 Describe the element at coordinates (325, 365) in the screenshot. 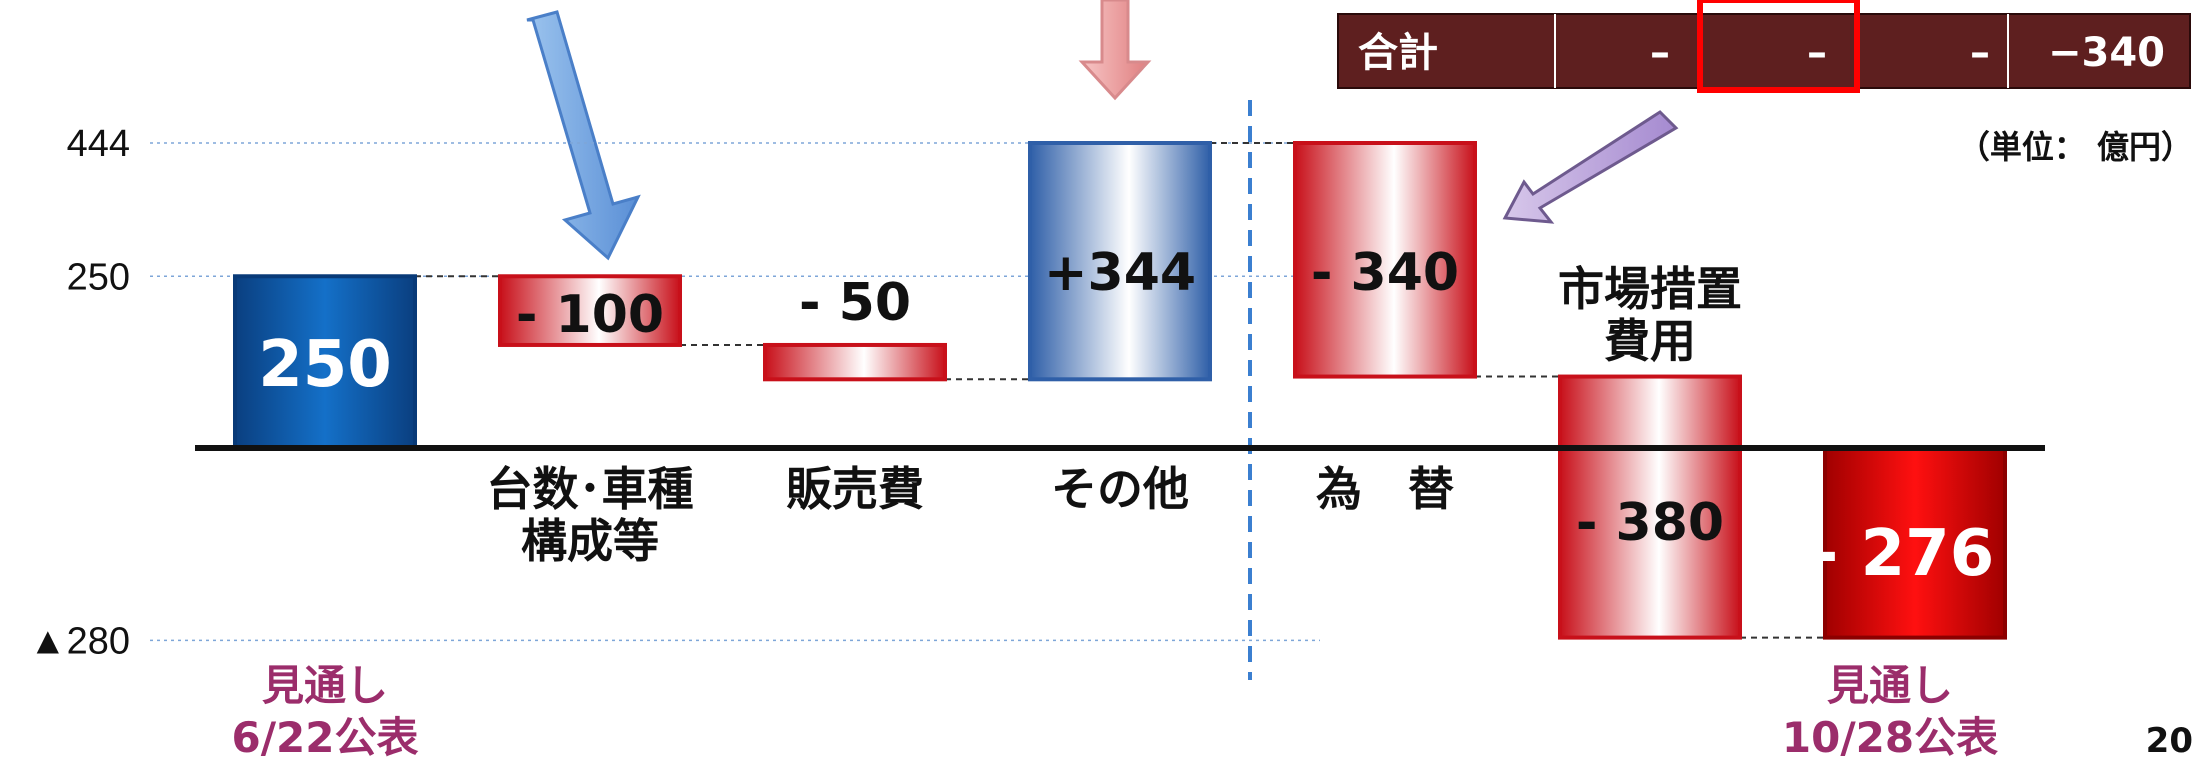

I see `data-label: 250` at that location.